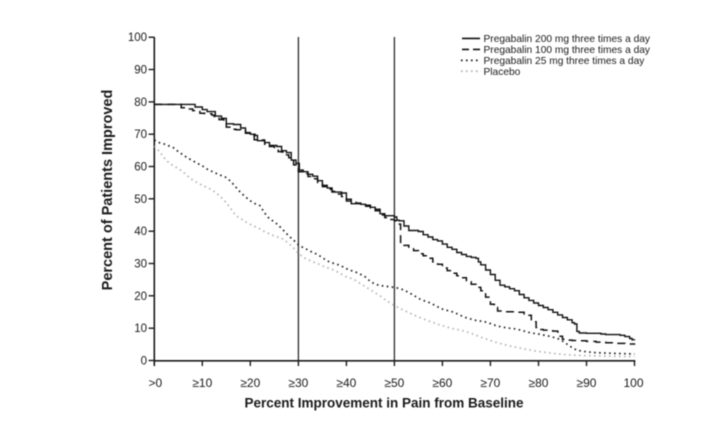  What do you see at coordinates (539, 383) in the screenshot?
I see `svg-text: ≥80` at bounding box center [539, 383].